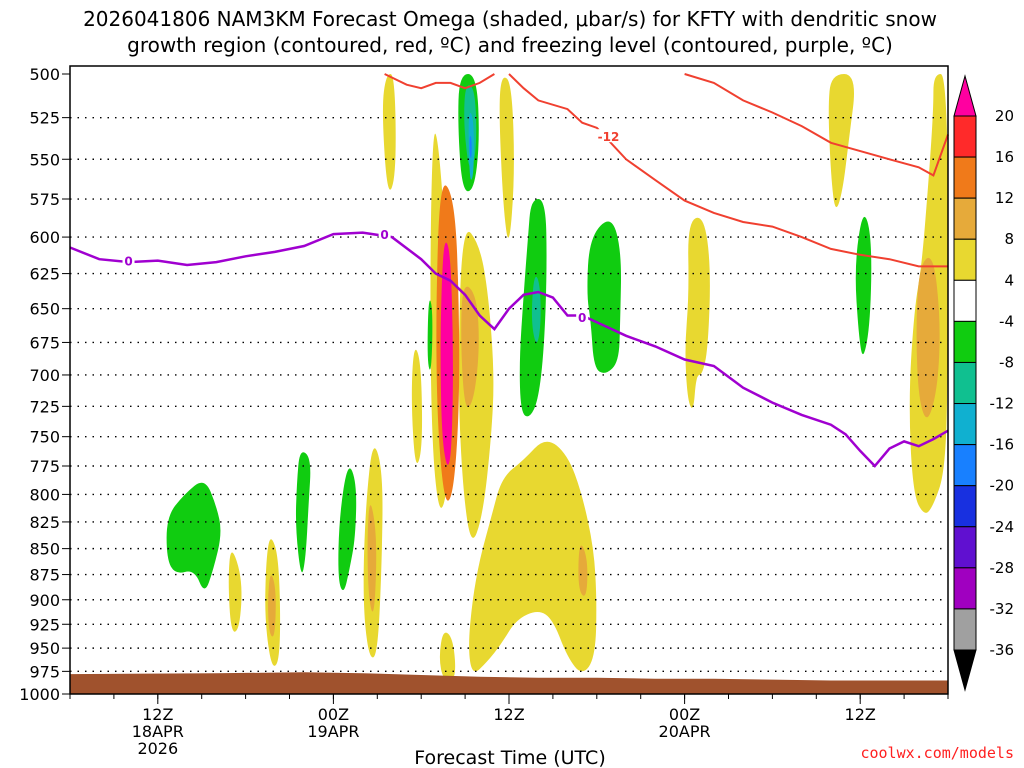  Describe the element at coordinates (158, 731) in the screenshot. I see `x-tick-label: 18APR` at that location.